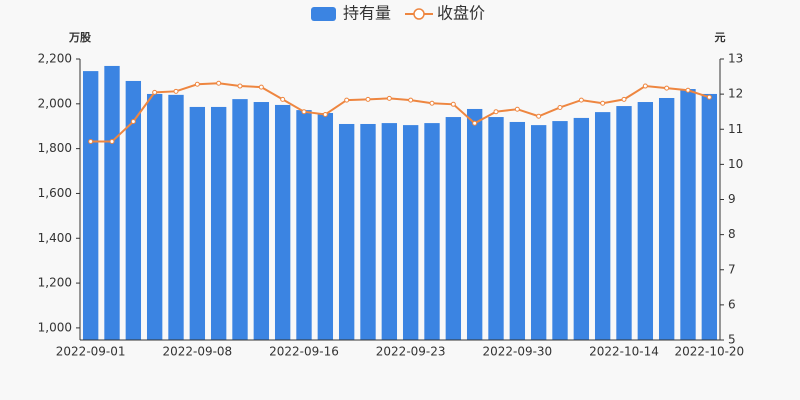 Image resolution: width=800 pixels, height=400 pixels. Describe the element at coordinates (732, 199) in the screenshot. I see `y2-tick-label: 9` at that location.